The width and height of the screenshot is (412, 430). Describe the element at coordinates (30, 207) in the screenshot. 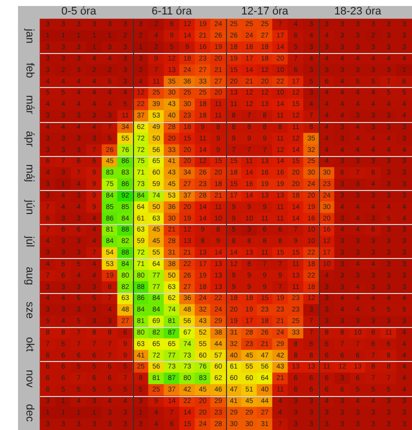

I see `y-tick-label: jún` at that location.